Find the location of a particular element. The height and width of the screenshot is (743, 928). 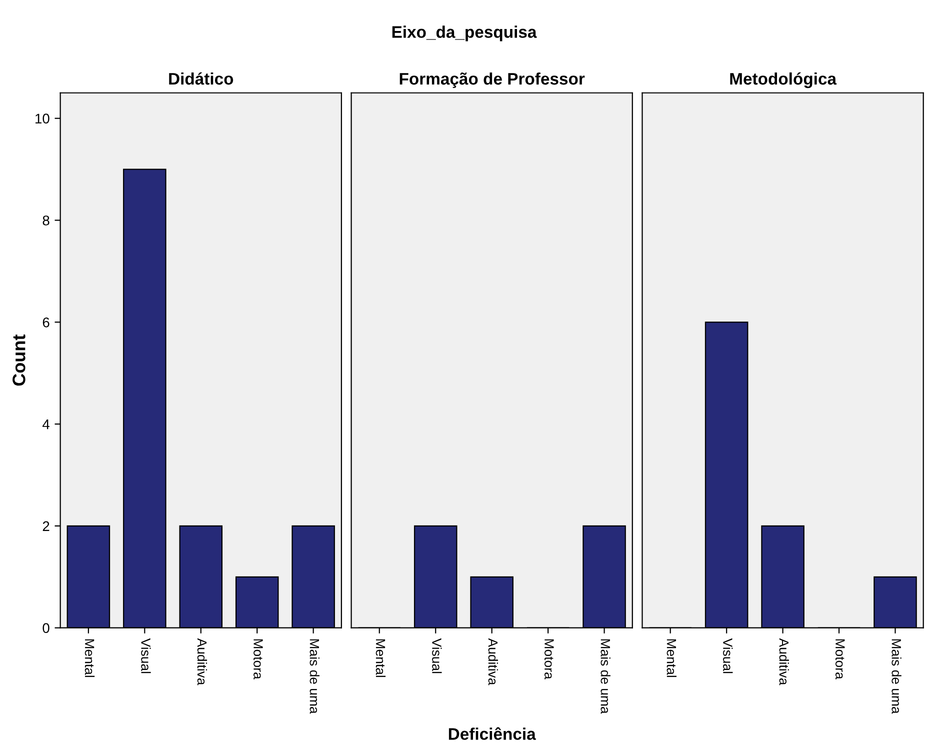

y-tick-label: 8 is located at coordinates (46, 221).